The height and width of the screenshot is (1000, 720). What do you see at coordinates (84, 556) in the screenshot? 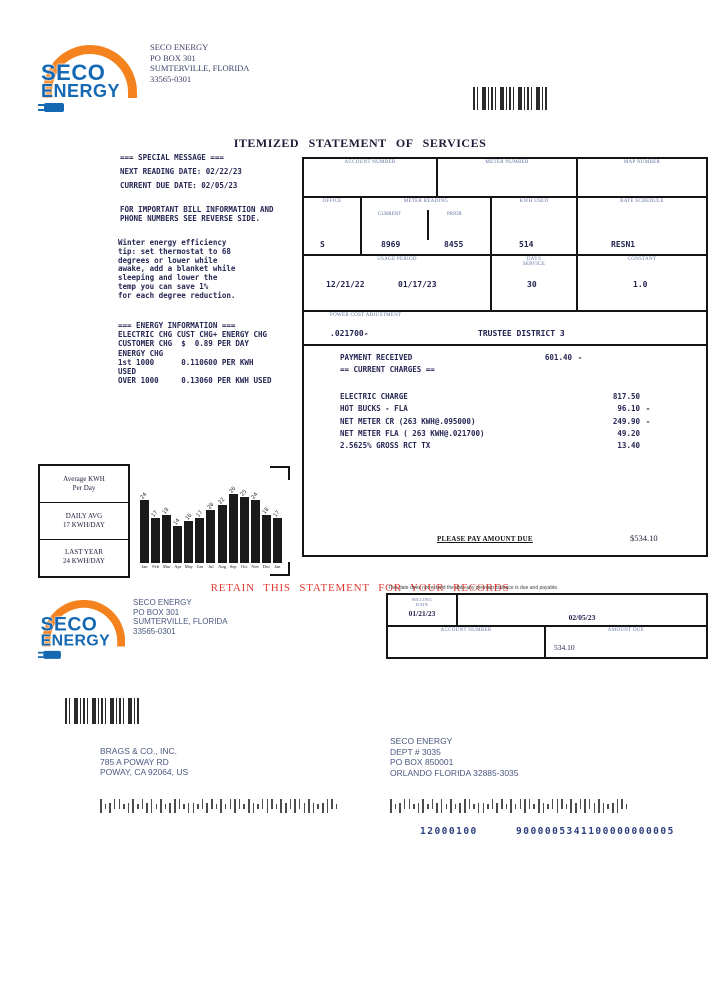
I see `last-year-cell: LAST YEAR 24 KWH/DAY` at bounding box center [84, 556].